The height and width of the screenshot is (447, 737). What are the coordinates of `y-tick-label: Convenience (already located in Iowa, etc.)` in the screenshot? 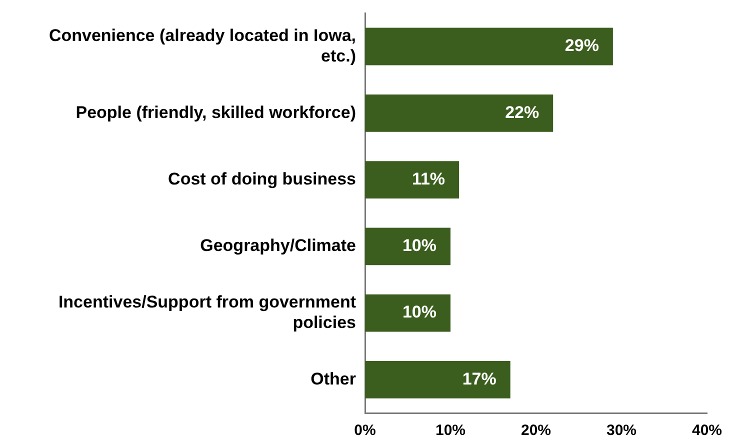 It's located at (202, 46).